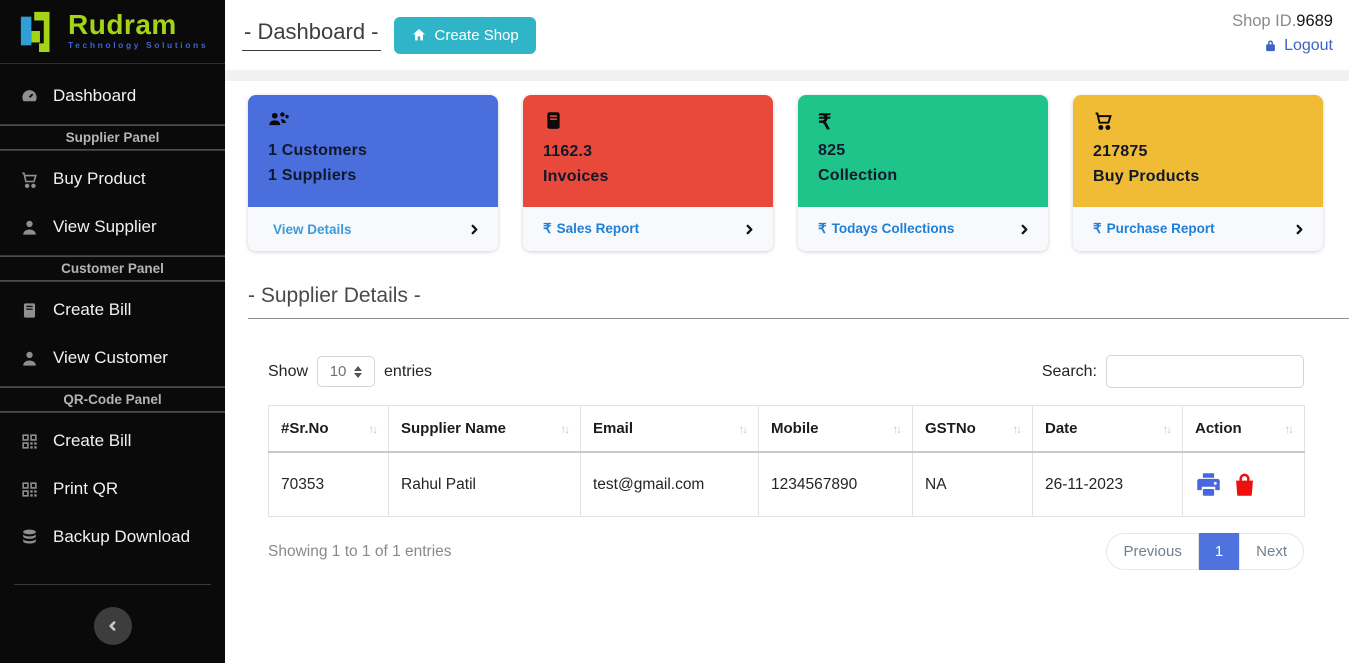 This screenshot has width=1349, height=663. I want to click on topbar: - Dashboard - Create Shop Shop ID.9689, so click(787, 35).